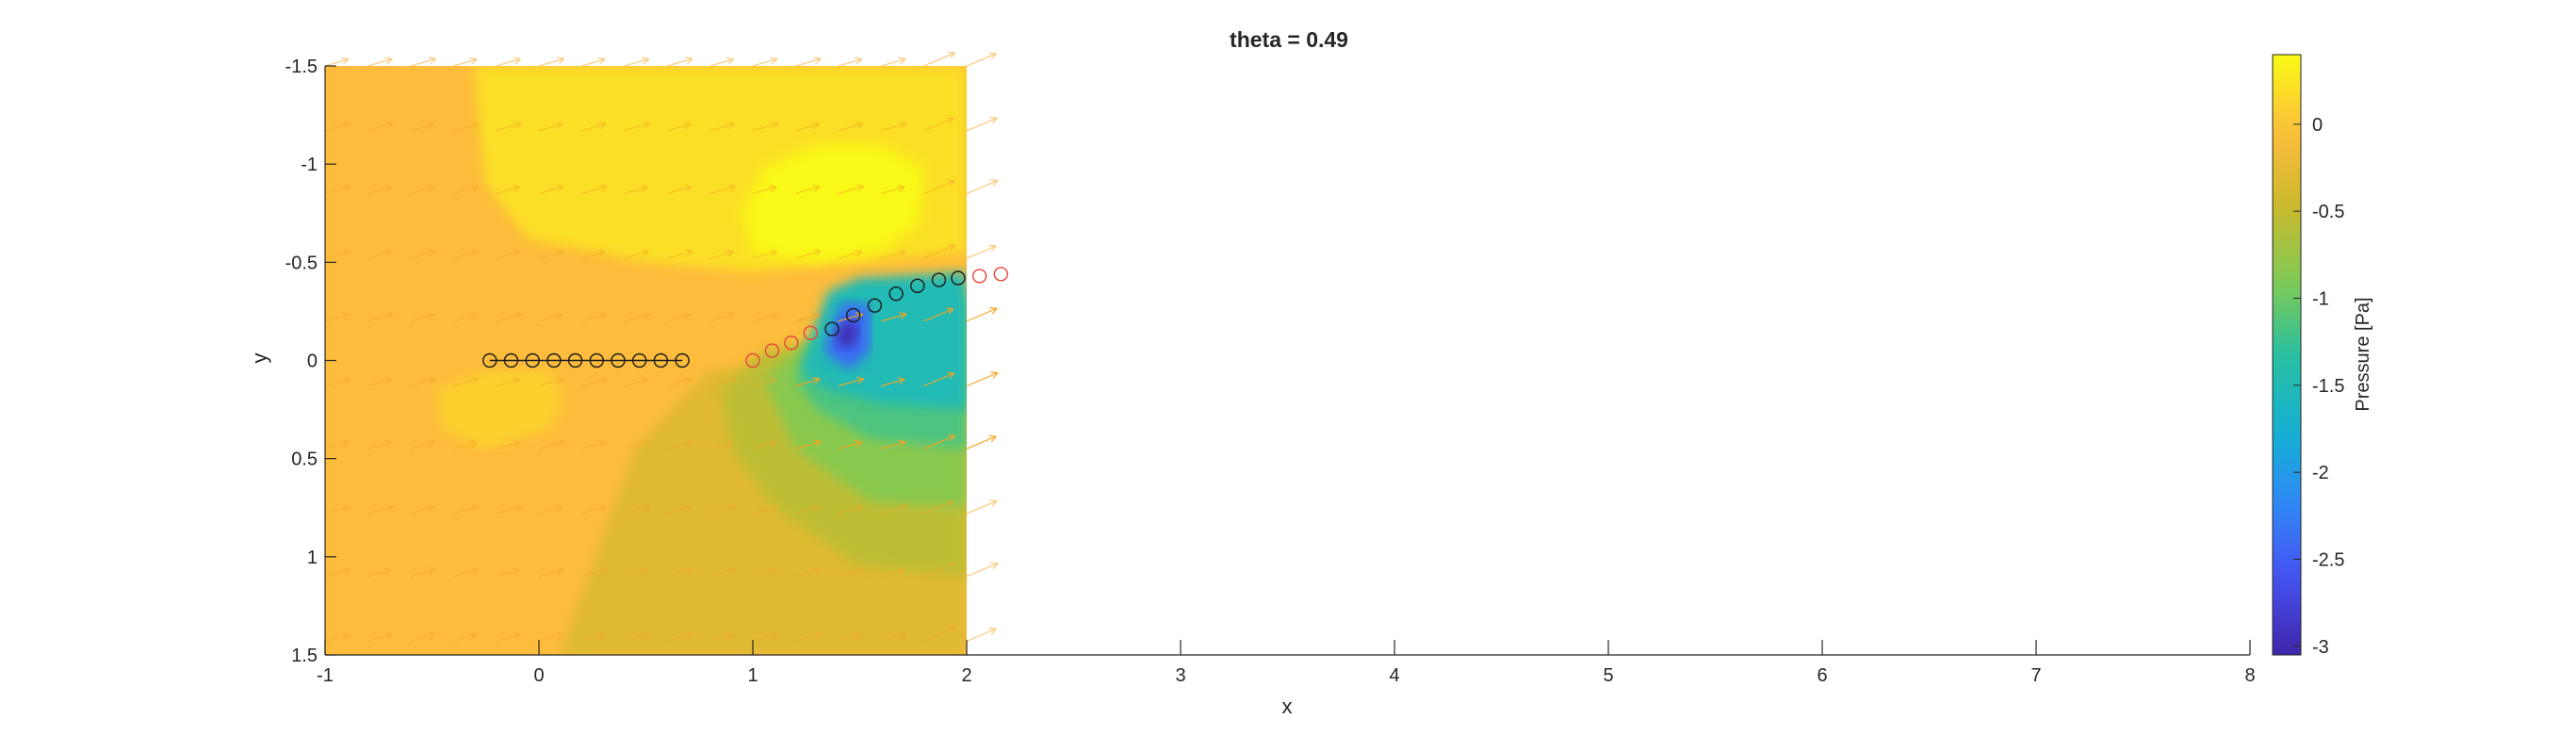  What do you see at coordinates (966, 676) in the screenshot?
I see `x-tick-label: 2` at bounding box center [966, 676].